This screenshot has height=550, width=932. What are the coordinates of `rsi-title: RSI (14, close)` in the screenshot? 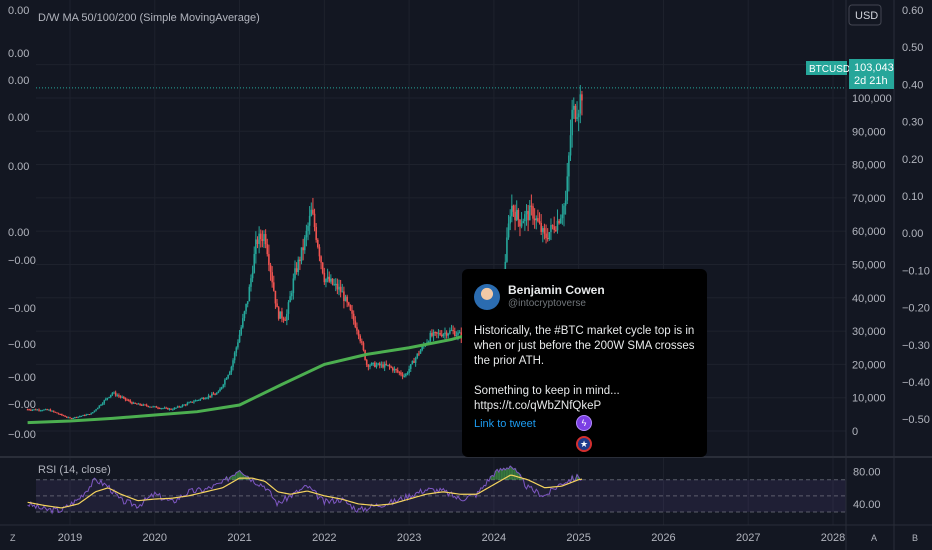 It's located at (74, 470).